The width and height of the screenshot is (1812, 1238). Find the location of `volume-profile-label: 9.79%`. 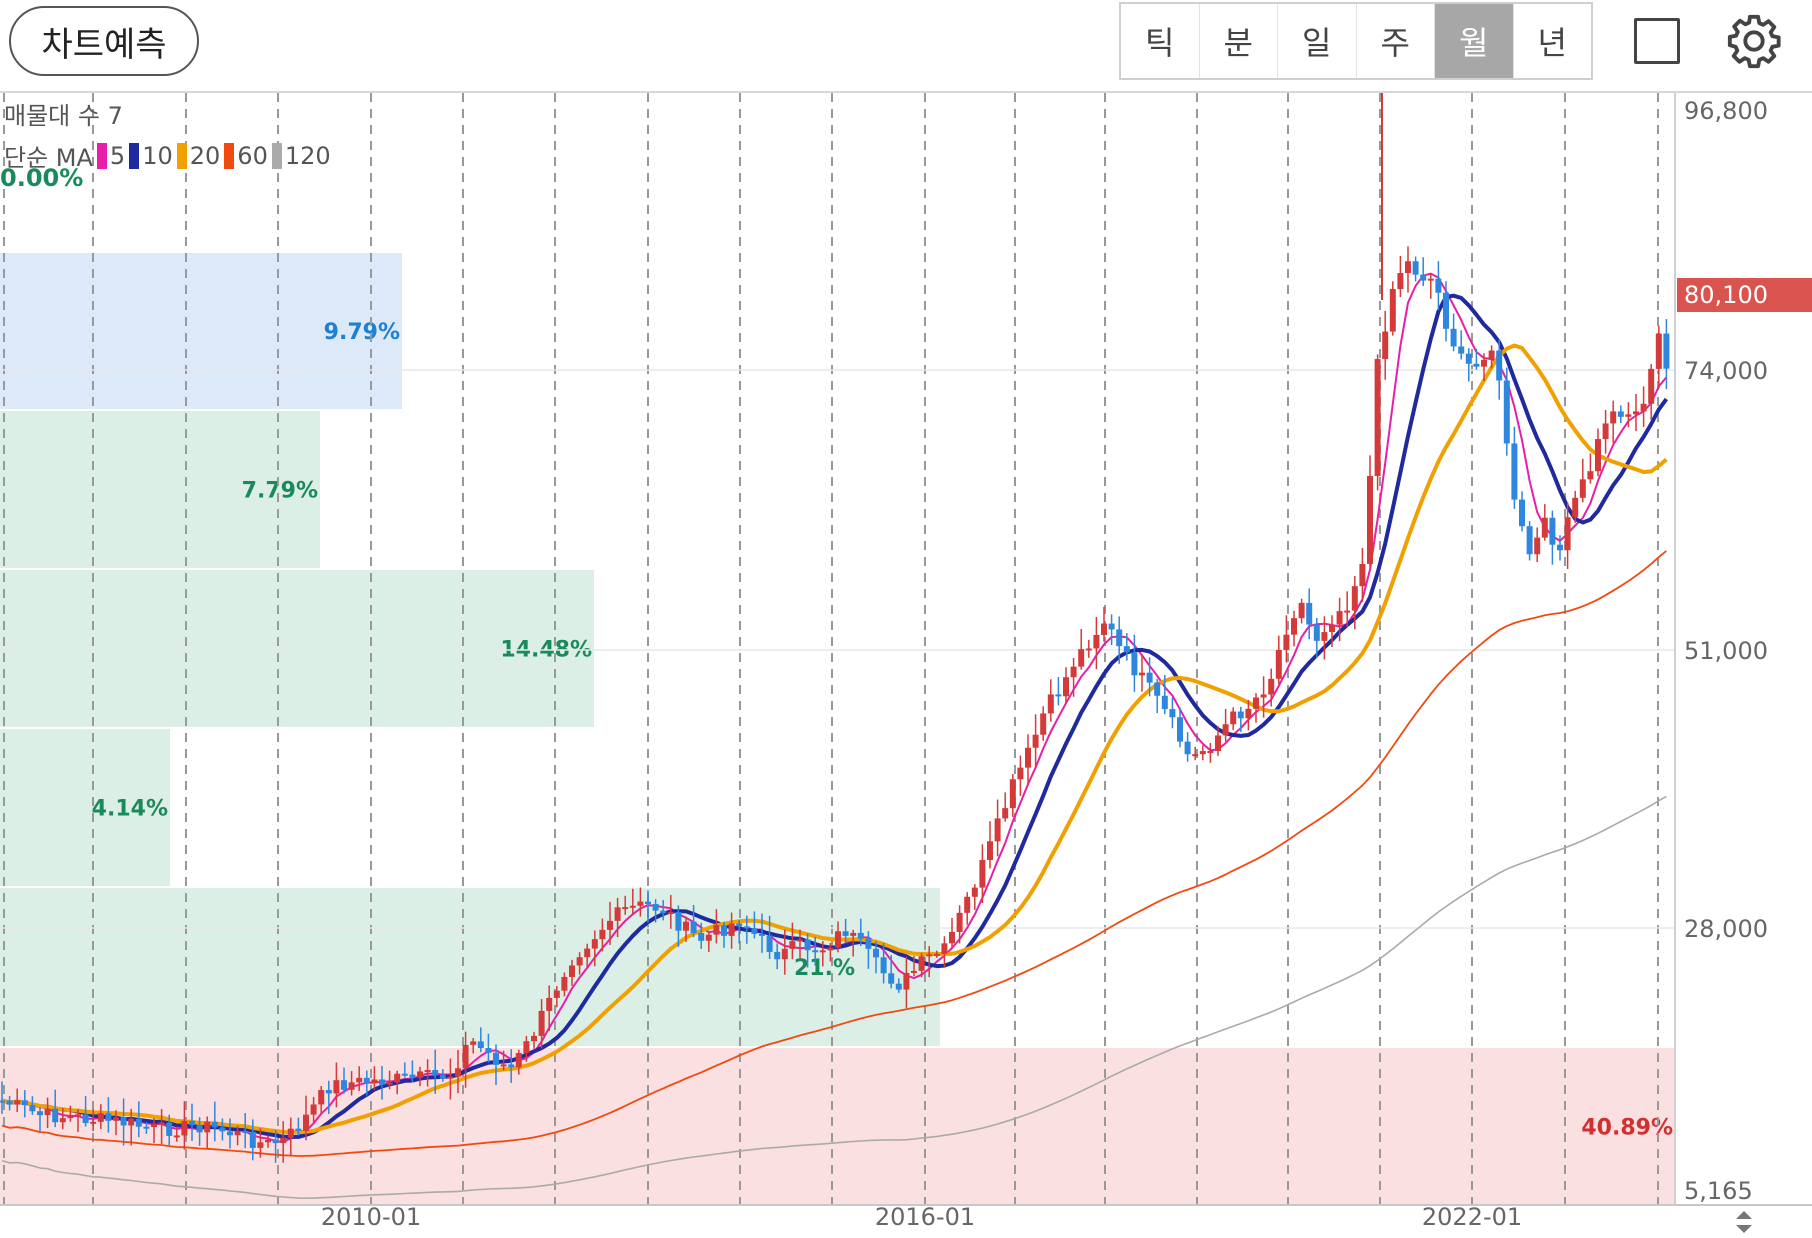

volume-profile-label: 9.79% is located at coordinates (362, 332).